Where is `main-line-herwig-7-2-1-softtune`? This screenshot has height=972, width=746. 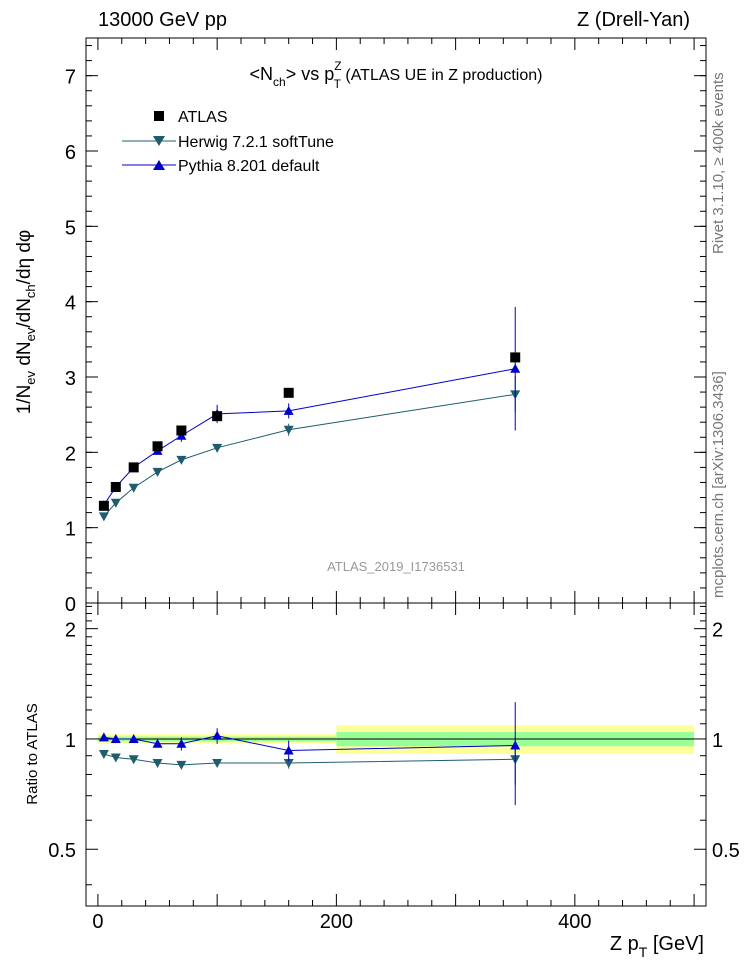
main-line-herwig-7-2-1-softtune is located at coordinates (309, 455).